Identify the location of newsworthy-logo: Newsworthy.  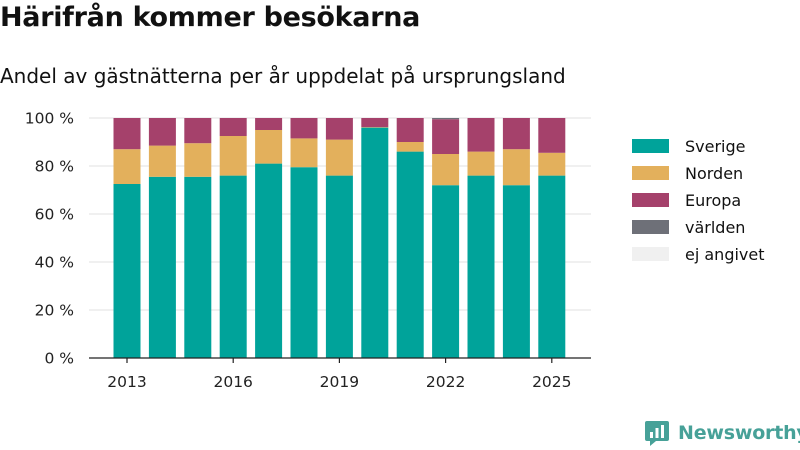
(722, 433).